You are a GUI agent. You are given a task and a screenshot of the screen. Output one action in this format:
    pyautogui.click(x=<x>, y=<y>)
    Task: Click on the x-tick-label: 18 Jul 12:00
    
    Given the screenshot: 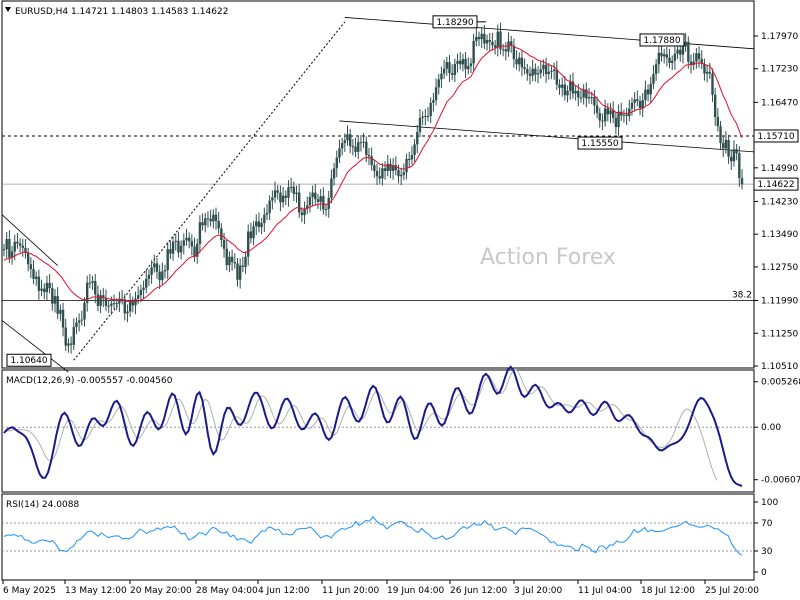 What is the action you would take?
    pyautogui.click(x=668, y=591)
    